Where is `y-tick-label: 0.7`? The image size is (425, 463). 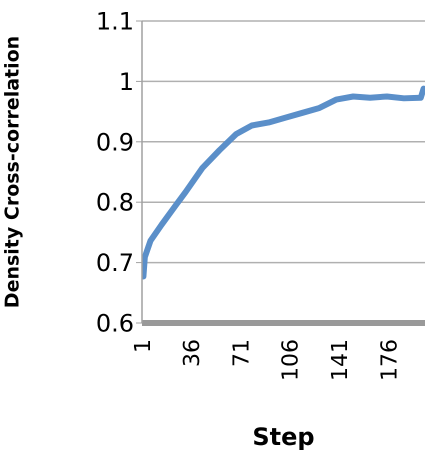
y-tick-label: 0.7 is located at coordinates (115, 263).